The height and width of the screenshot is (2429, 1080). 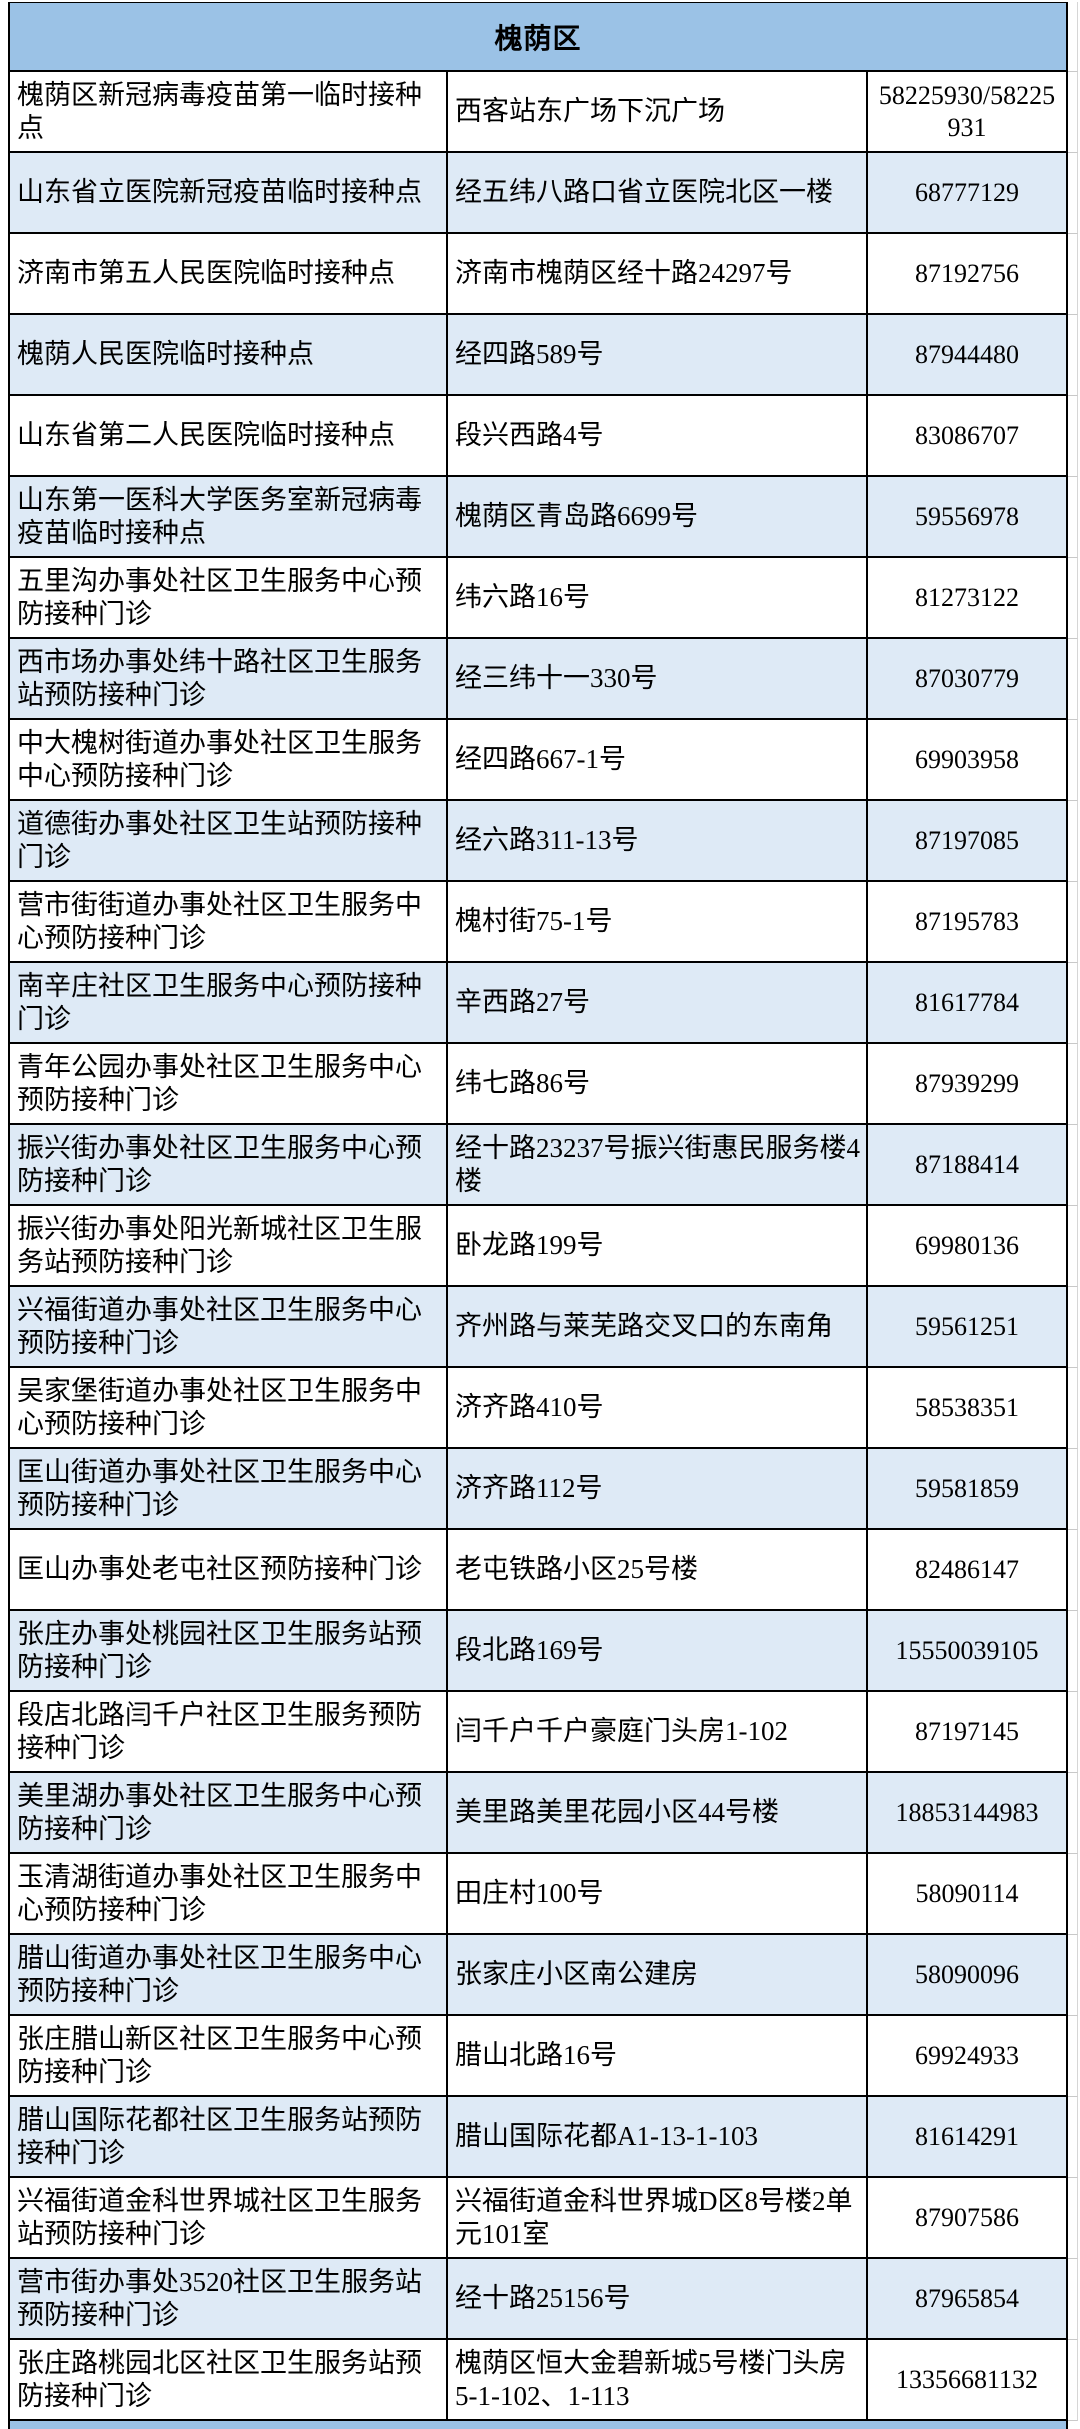 I want to click on site-phone-cell: 69924933, so click(x=968, y=2056).